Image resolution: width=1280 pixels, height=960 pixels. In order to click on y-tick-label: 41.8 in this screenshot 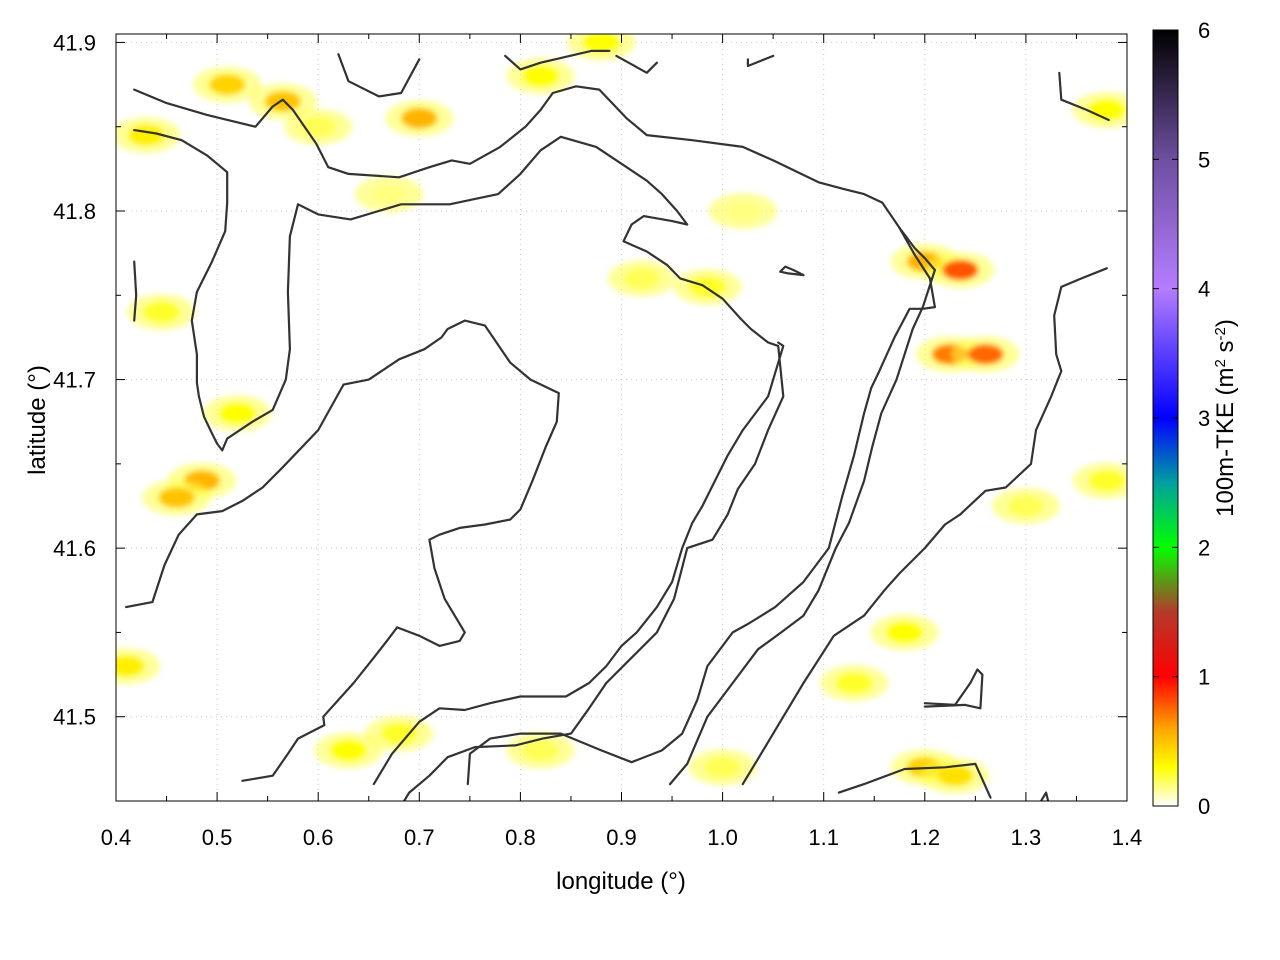, I will do `click(74, 211)`.